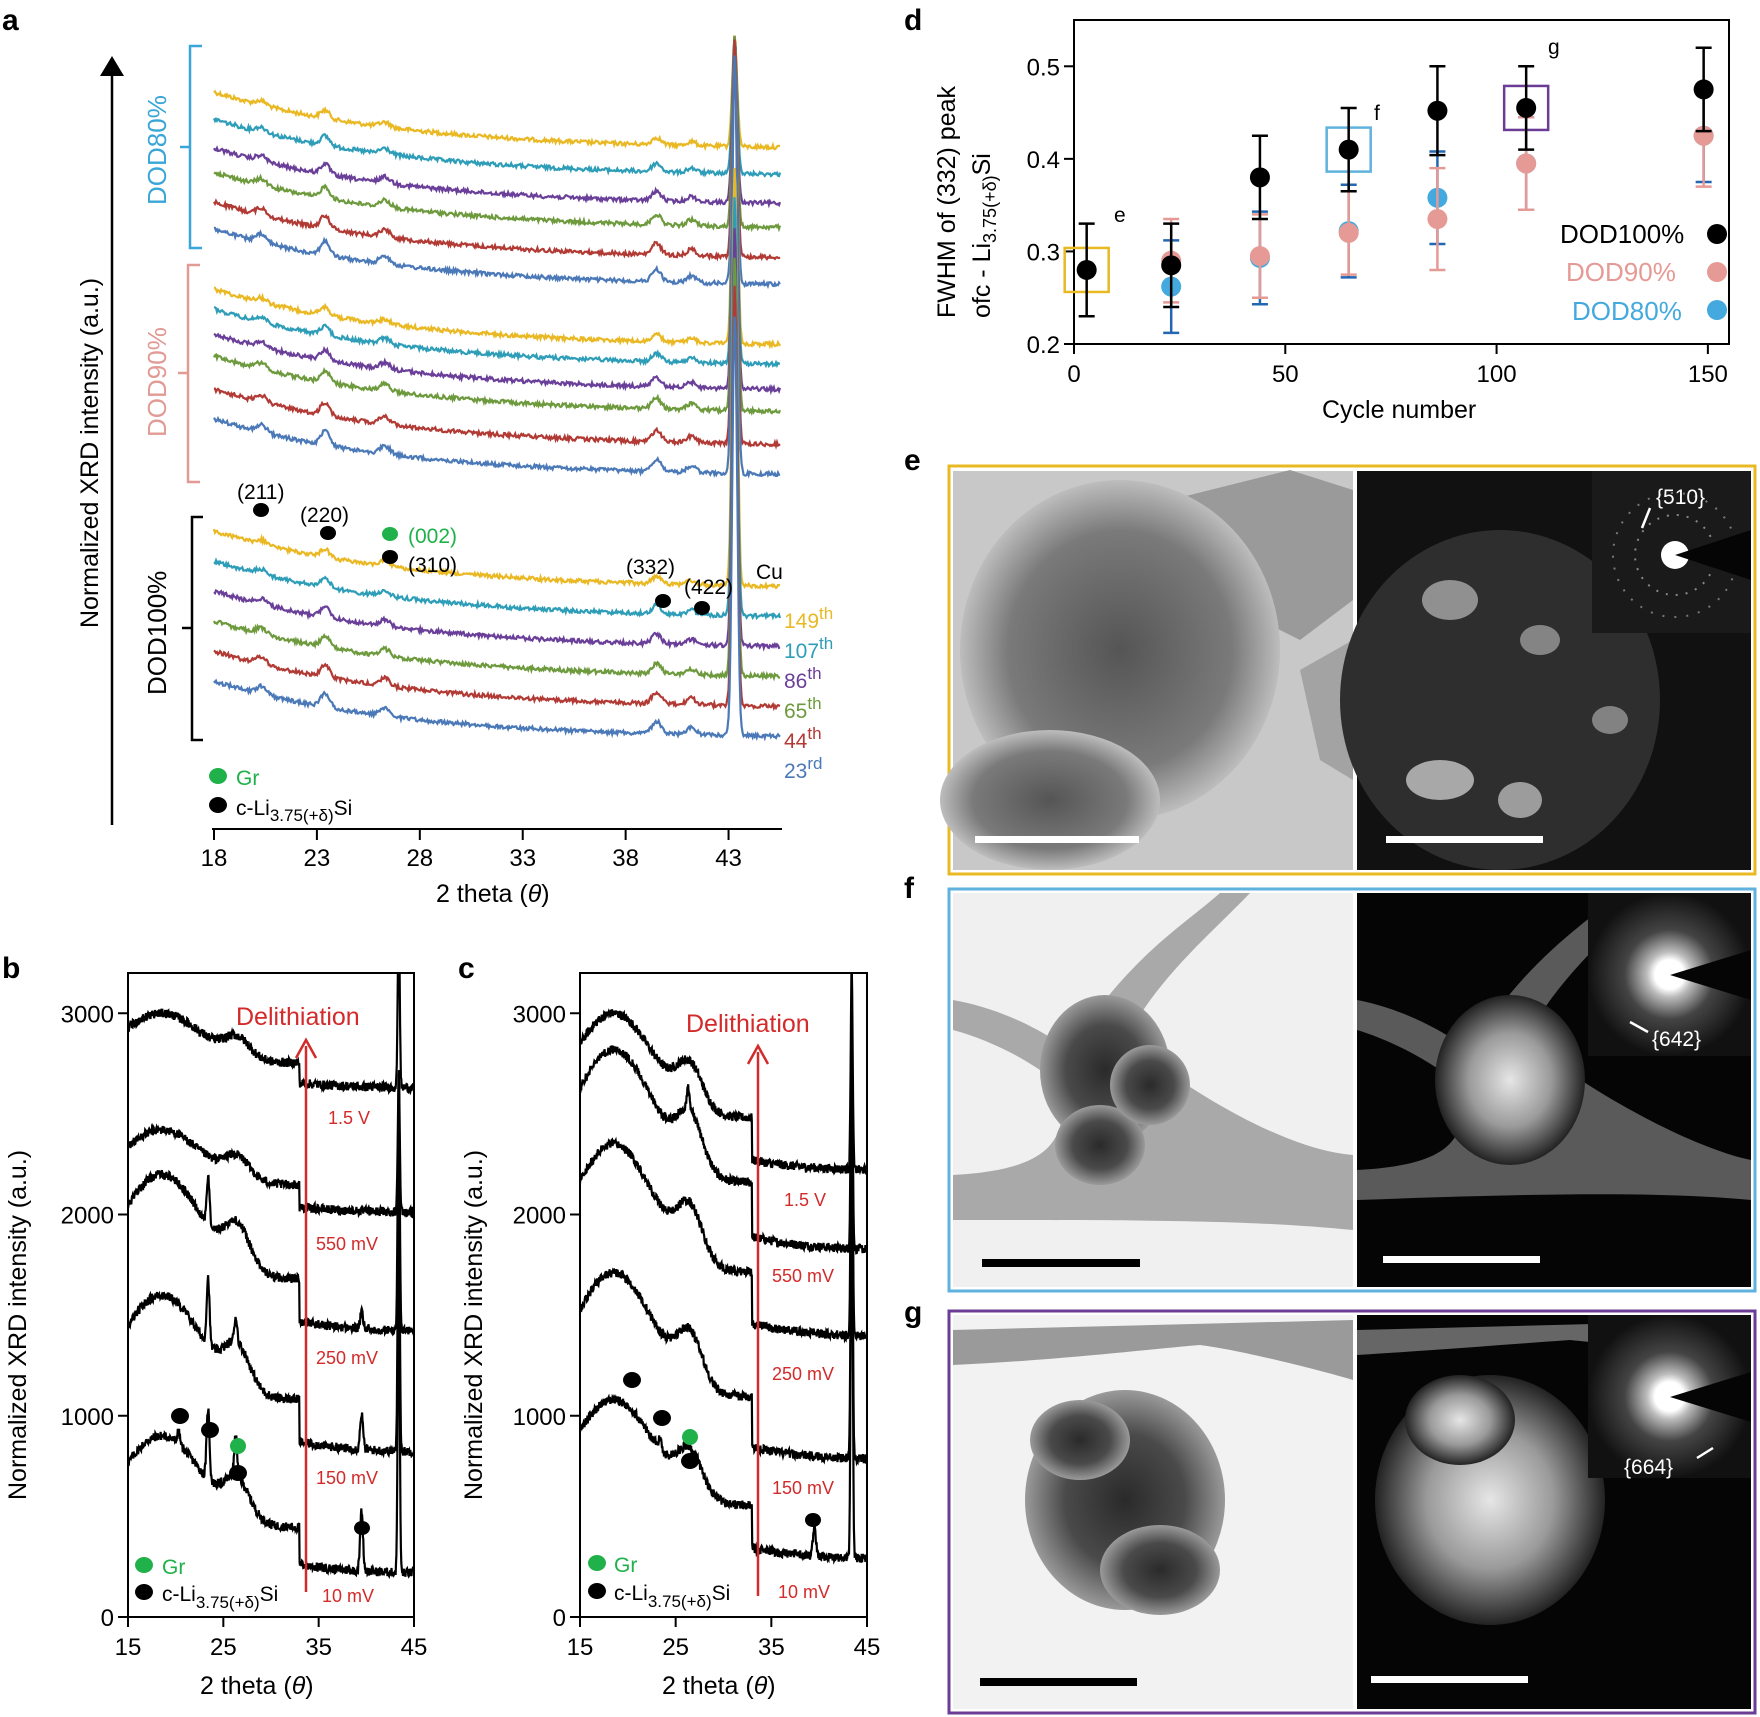 This screenshot has height=1717, width=1760. Describe the element at coordinates (493, 894) in the screenshot. I see `panel-a-xlabel: 2 theta (θ)` at that location.